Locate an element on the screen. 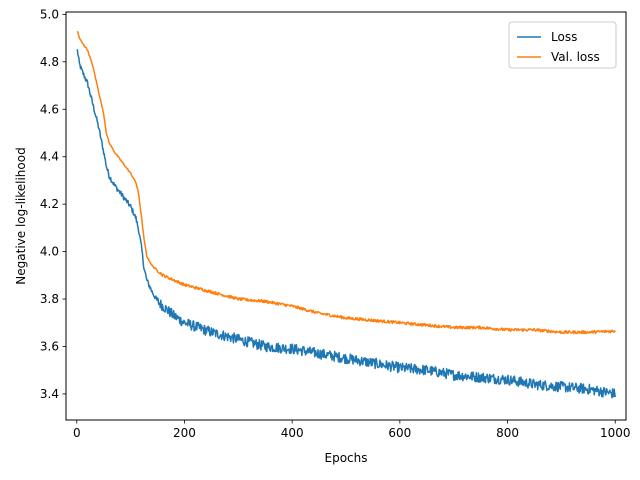 The width and height of the screenshot is (640, 480). legend-label: Val. loss is located at coordinates (575, 57).